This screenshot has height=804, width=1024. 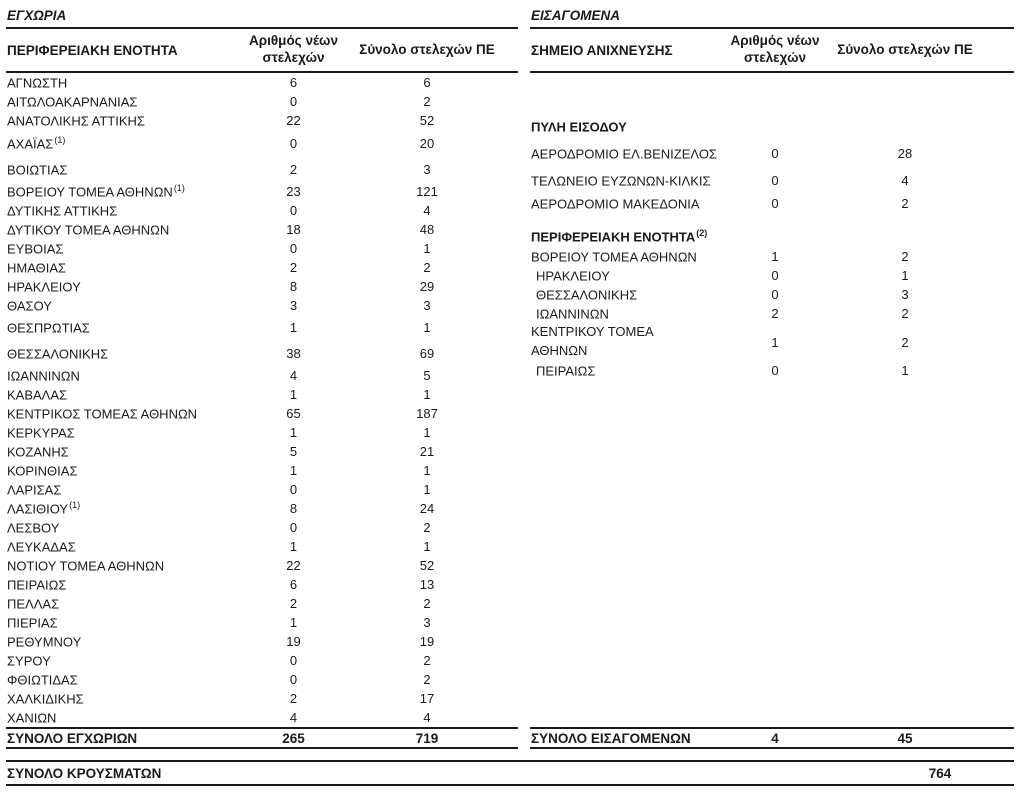 What do you see at coordinates (262, 101) in the screenshot?
I see `table-row: ΑΙΤΩΛΟΑΚΑΡΝΑΝΙΑΣ 0 2` at bounding box center [262, 101].